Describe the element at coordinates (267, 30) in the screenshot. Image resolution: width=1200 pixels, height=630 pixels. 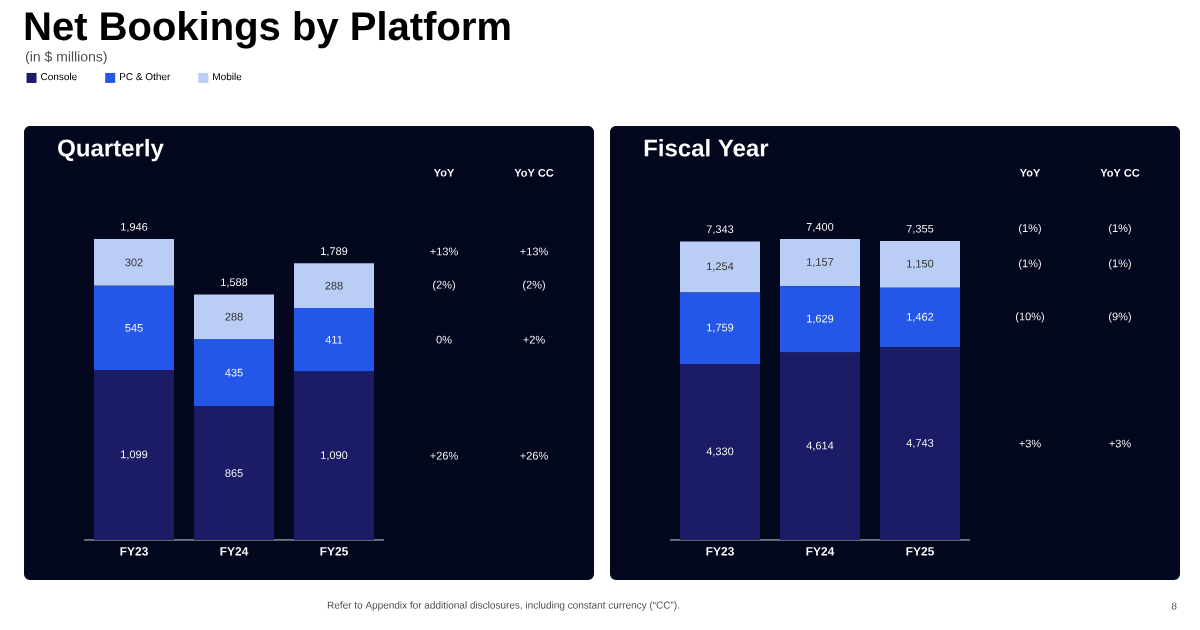
I see `text: Net Bookings by Platform` at that location.